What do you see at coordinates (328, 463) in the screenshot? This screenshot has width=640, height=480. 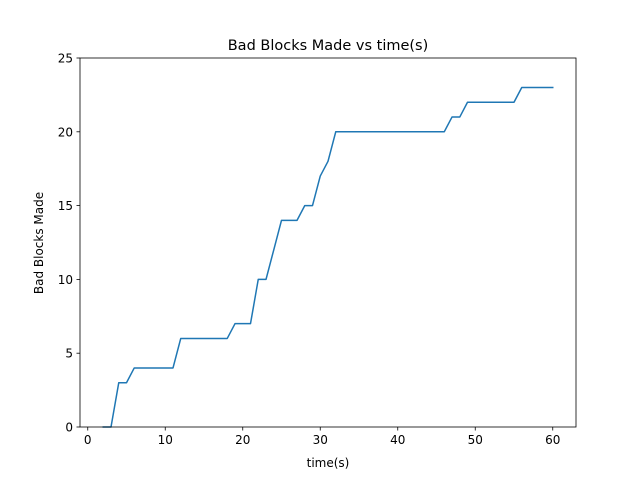 I see `x-axis-label: time(s)` at bounding box center [328, 463].